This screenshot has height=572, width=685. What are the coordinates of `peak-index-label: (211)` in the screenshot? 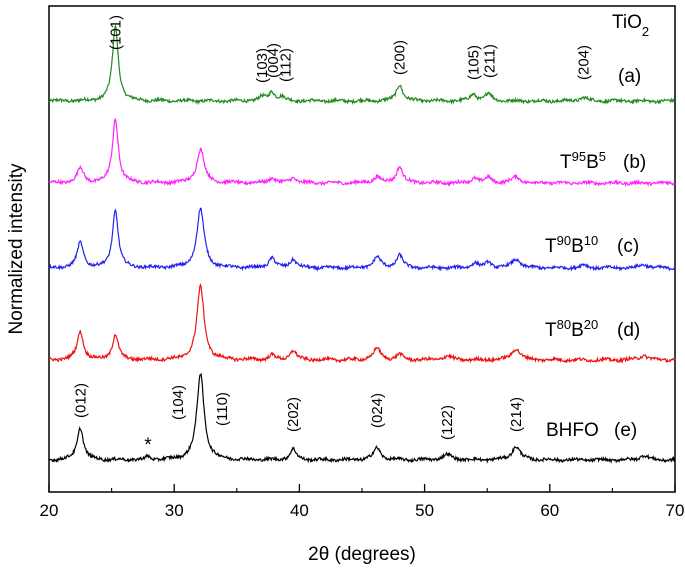 It's located at (490, 61).